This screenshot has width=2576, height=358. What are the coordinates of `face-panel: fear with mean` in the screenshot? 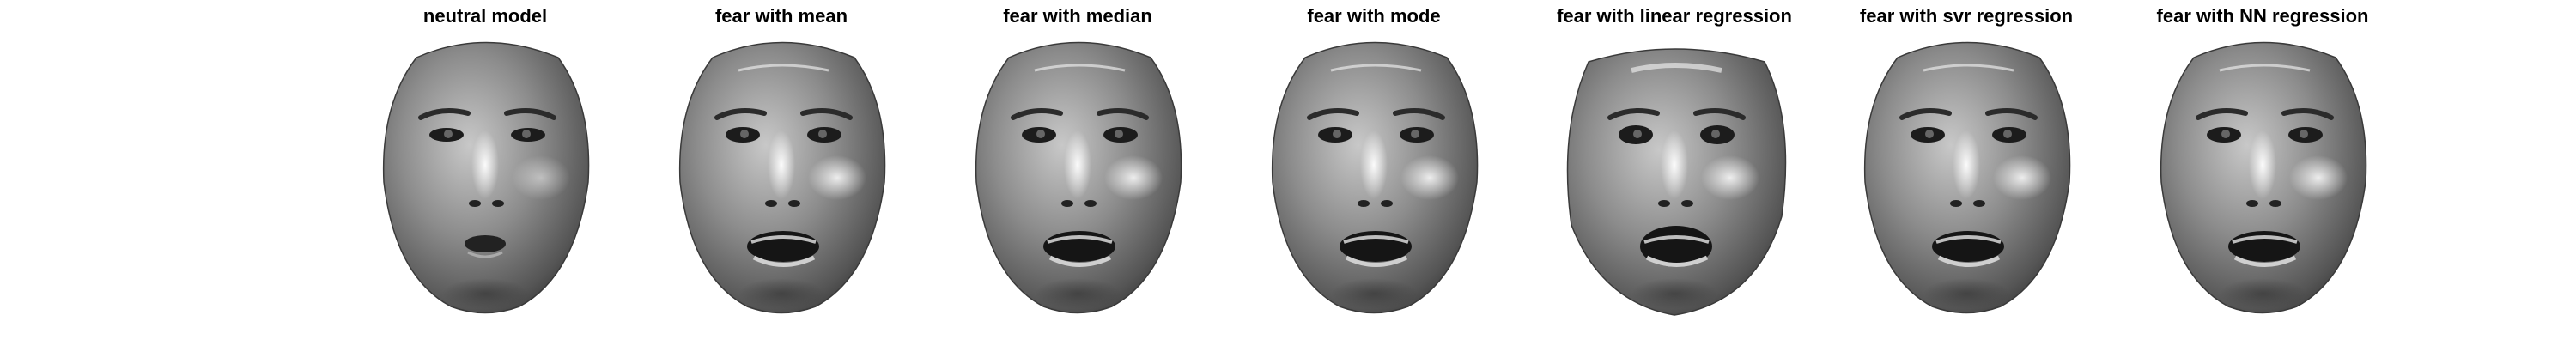 It's located at (781, 179).